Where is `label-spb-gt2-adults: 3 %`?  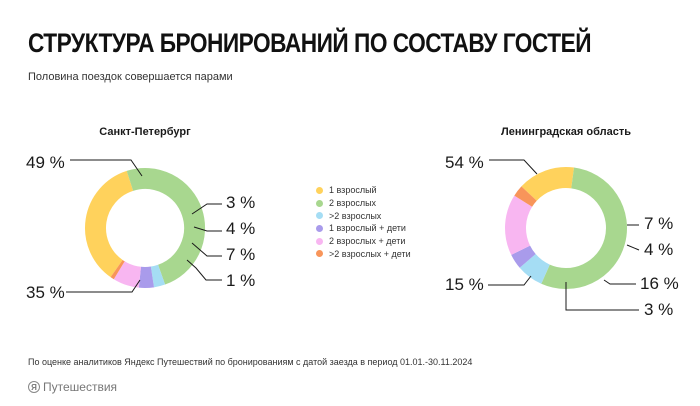 label-spb-gt2-adults: 3 % is located at coordinates (240, 202).